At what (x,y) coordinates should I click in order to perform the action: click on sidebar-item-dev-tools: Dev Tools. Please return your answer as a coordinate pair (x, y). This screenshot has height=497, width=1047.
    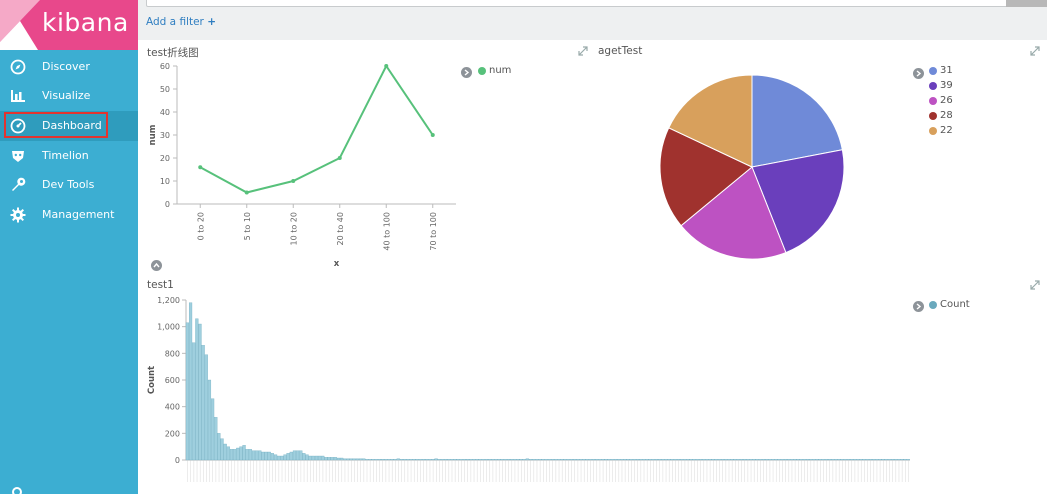
    Looking at the image, I should click on (69, 185).